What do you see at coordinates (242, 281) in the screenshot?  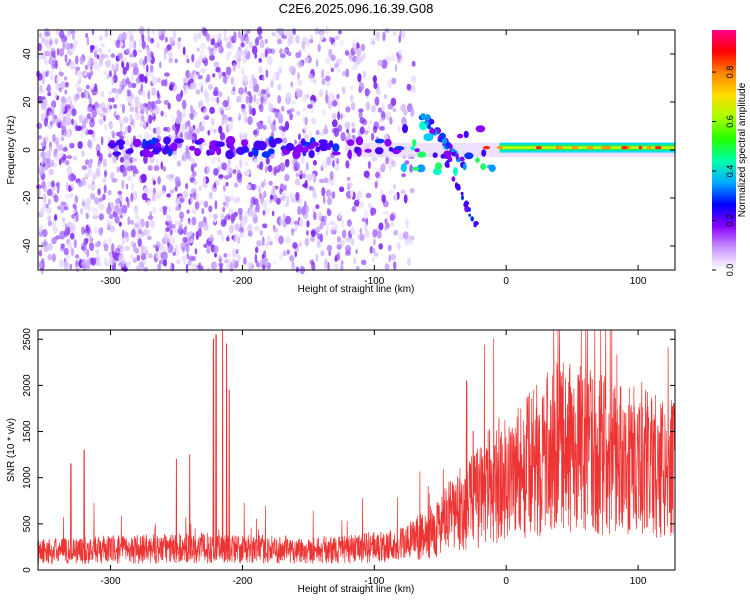 I see `x-tick-label: -200` at bounding box center [242, 281].